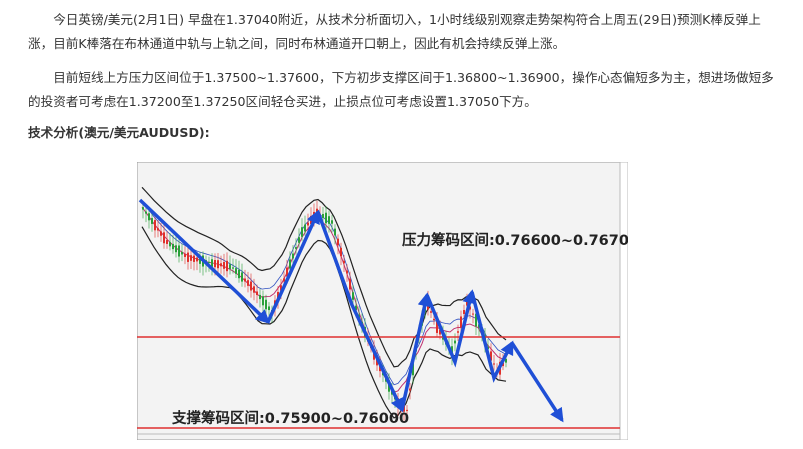  What do you see at coordinates (119, 132) in the screenshot?
I see `section-heading: 技术分析(澳元/美元AUDUSD):` at bounding box center [119, 132].